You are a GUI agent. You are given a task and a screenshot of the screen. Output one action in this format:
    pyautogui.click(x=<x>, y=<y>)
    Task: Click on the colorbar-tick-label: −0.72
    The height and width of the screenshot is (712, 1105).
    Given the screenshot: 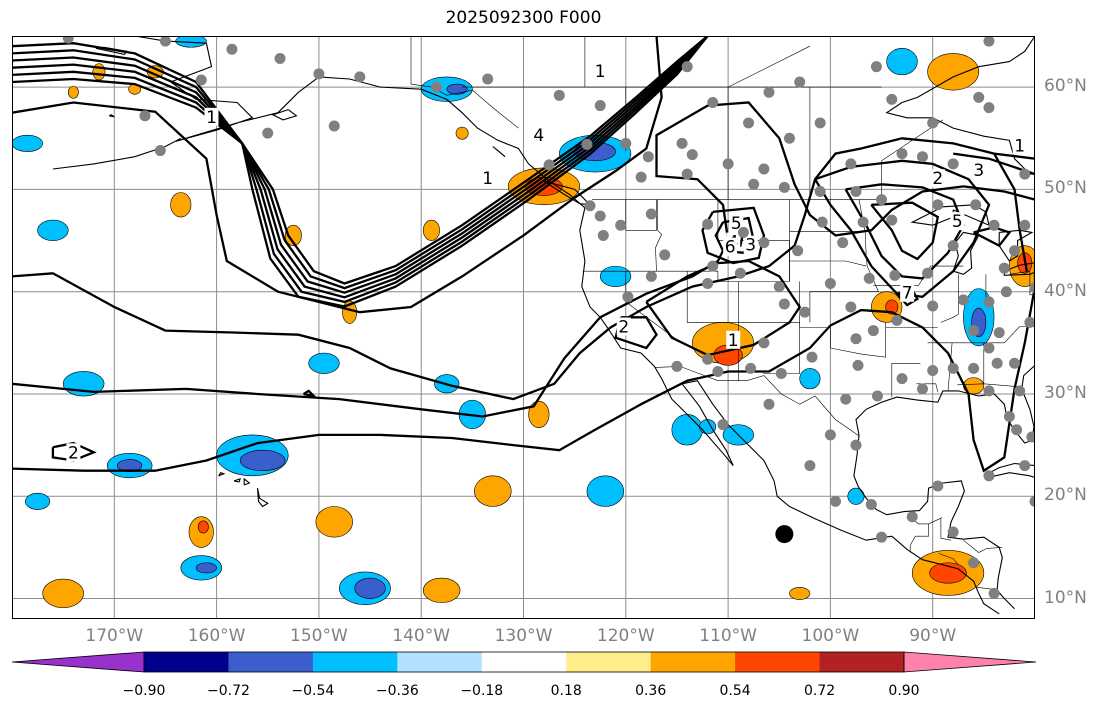 What is the action you would take?
    pyautogui.click(x=228, y=691)
    